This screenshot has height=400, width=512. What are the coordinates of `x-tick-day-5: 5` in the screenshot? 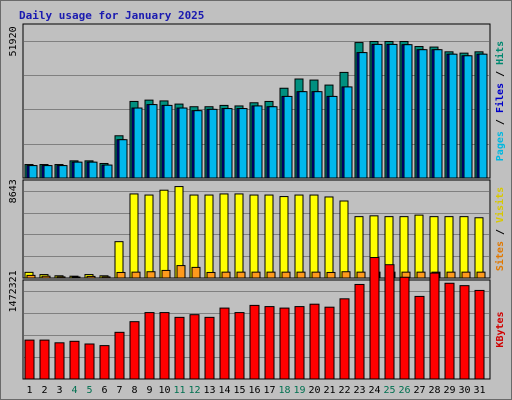 It's located at (89, 390).